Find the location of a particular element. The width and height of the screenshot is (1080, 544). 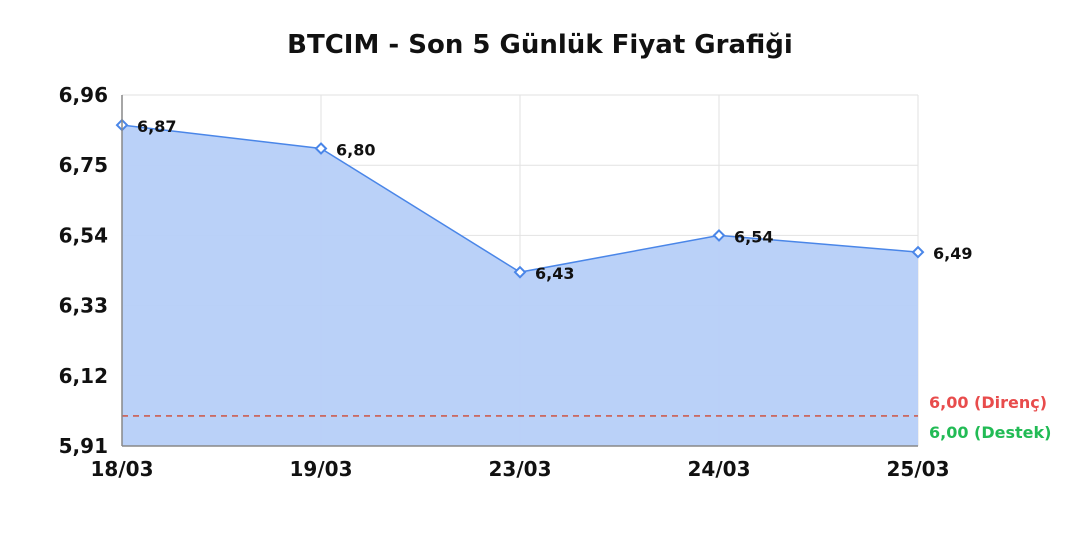

y-tick-label: 5,91 is located at coordinates (83, 446).